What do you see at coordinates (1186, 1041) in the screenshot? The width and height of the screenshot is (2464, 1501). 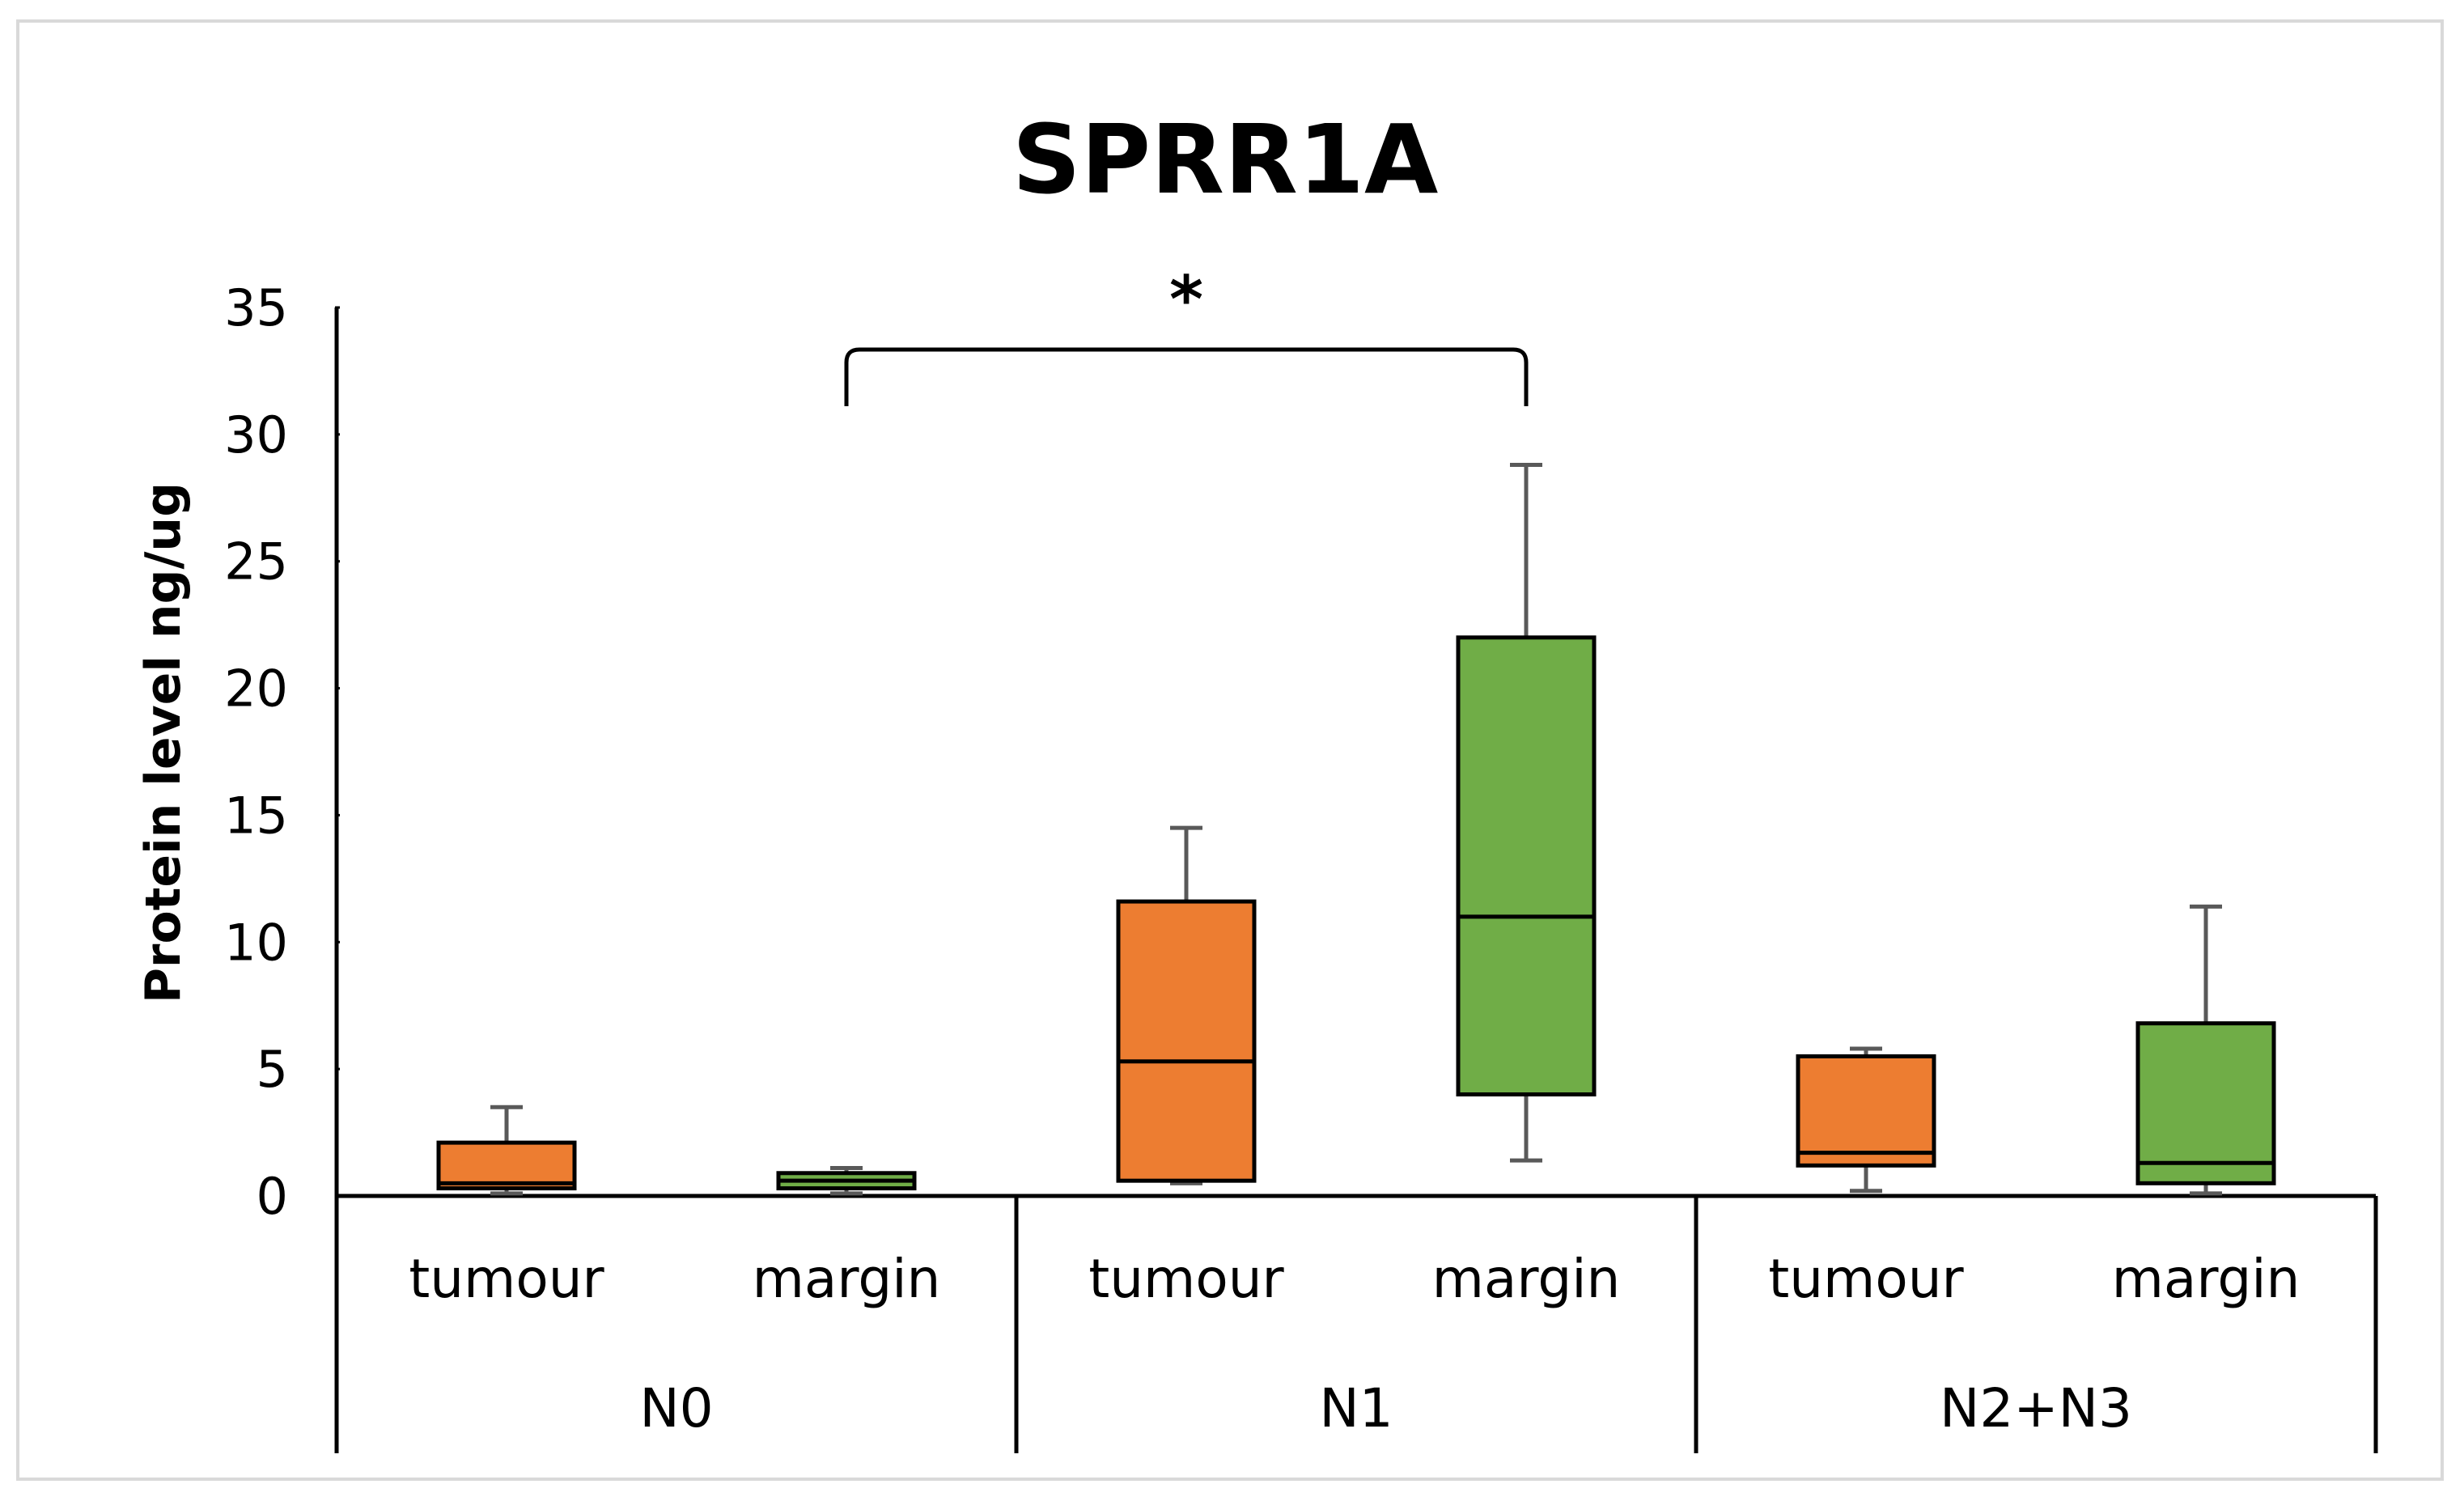 I see `box-n1-tumour` at bounding box center [1186, 1041].